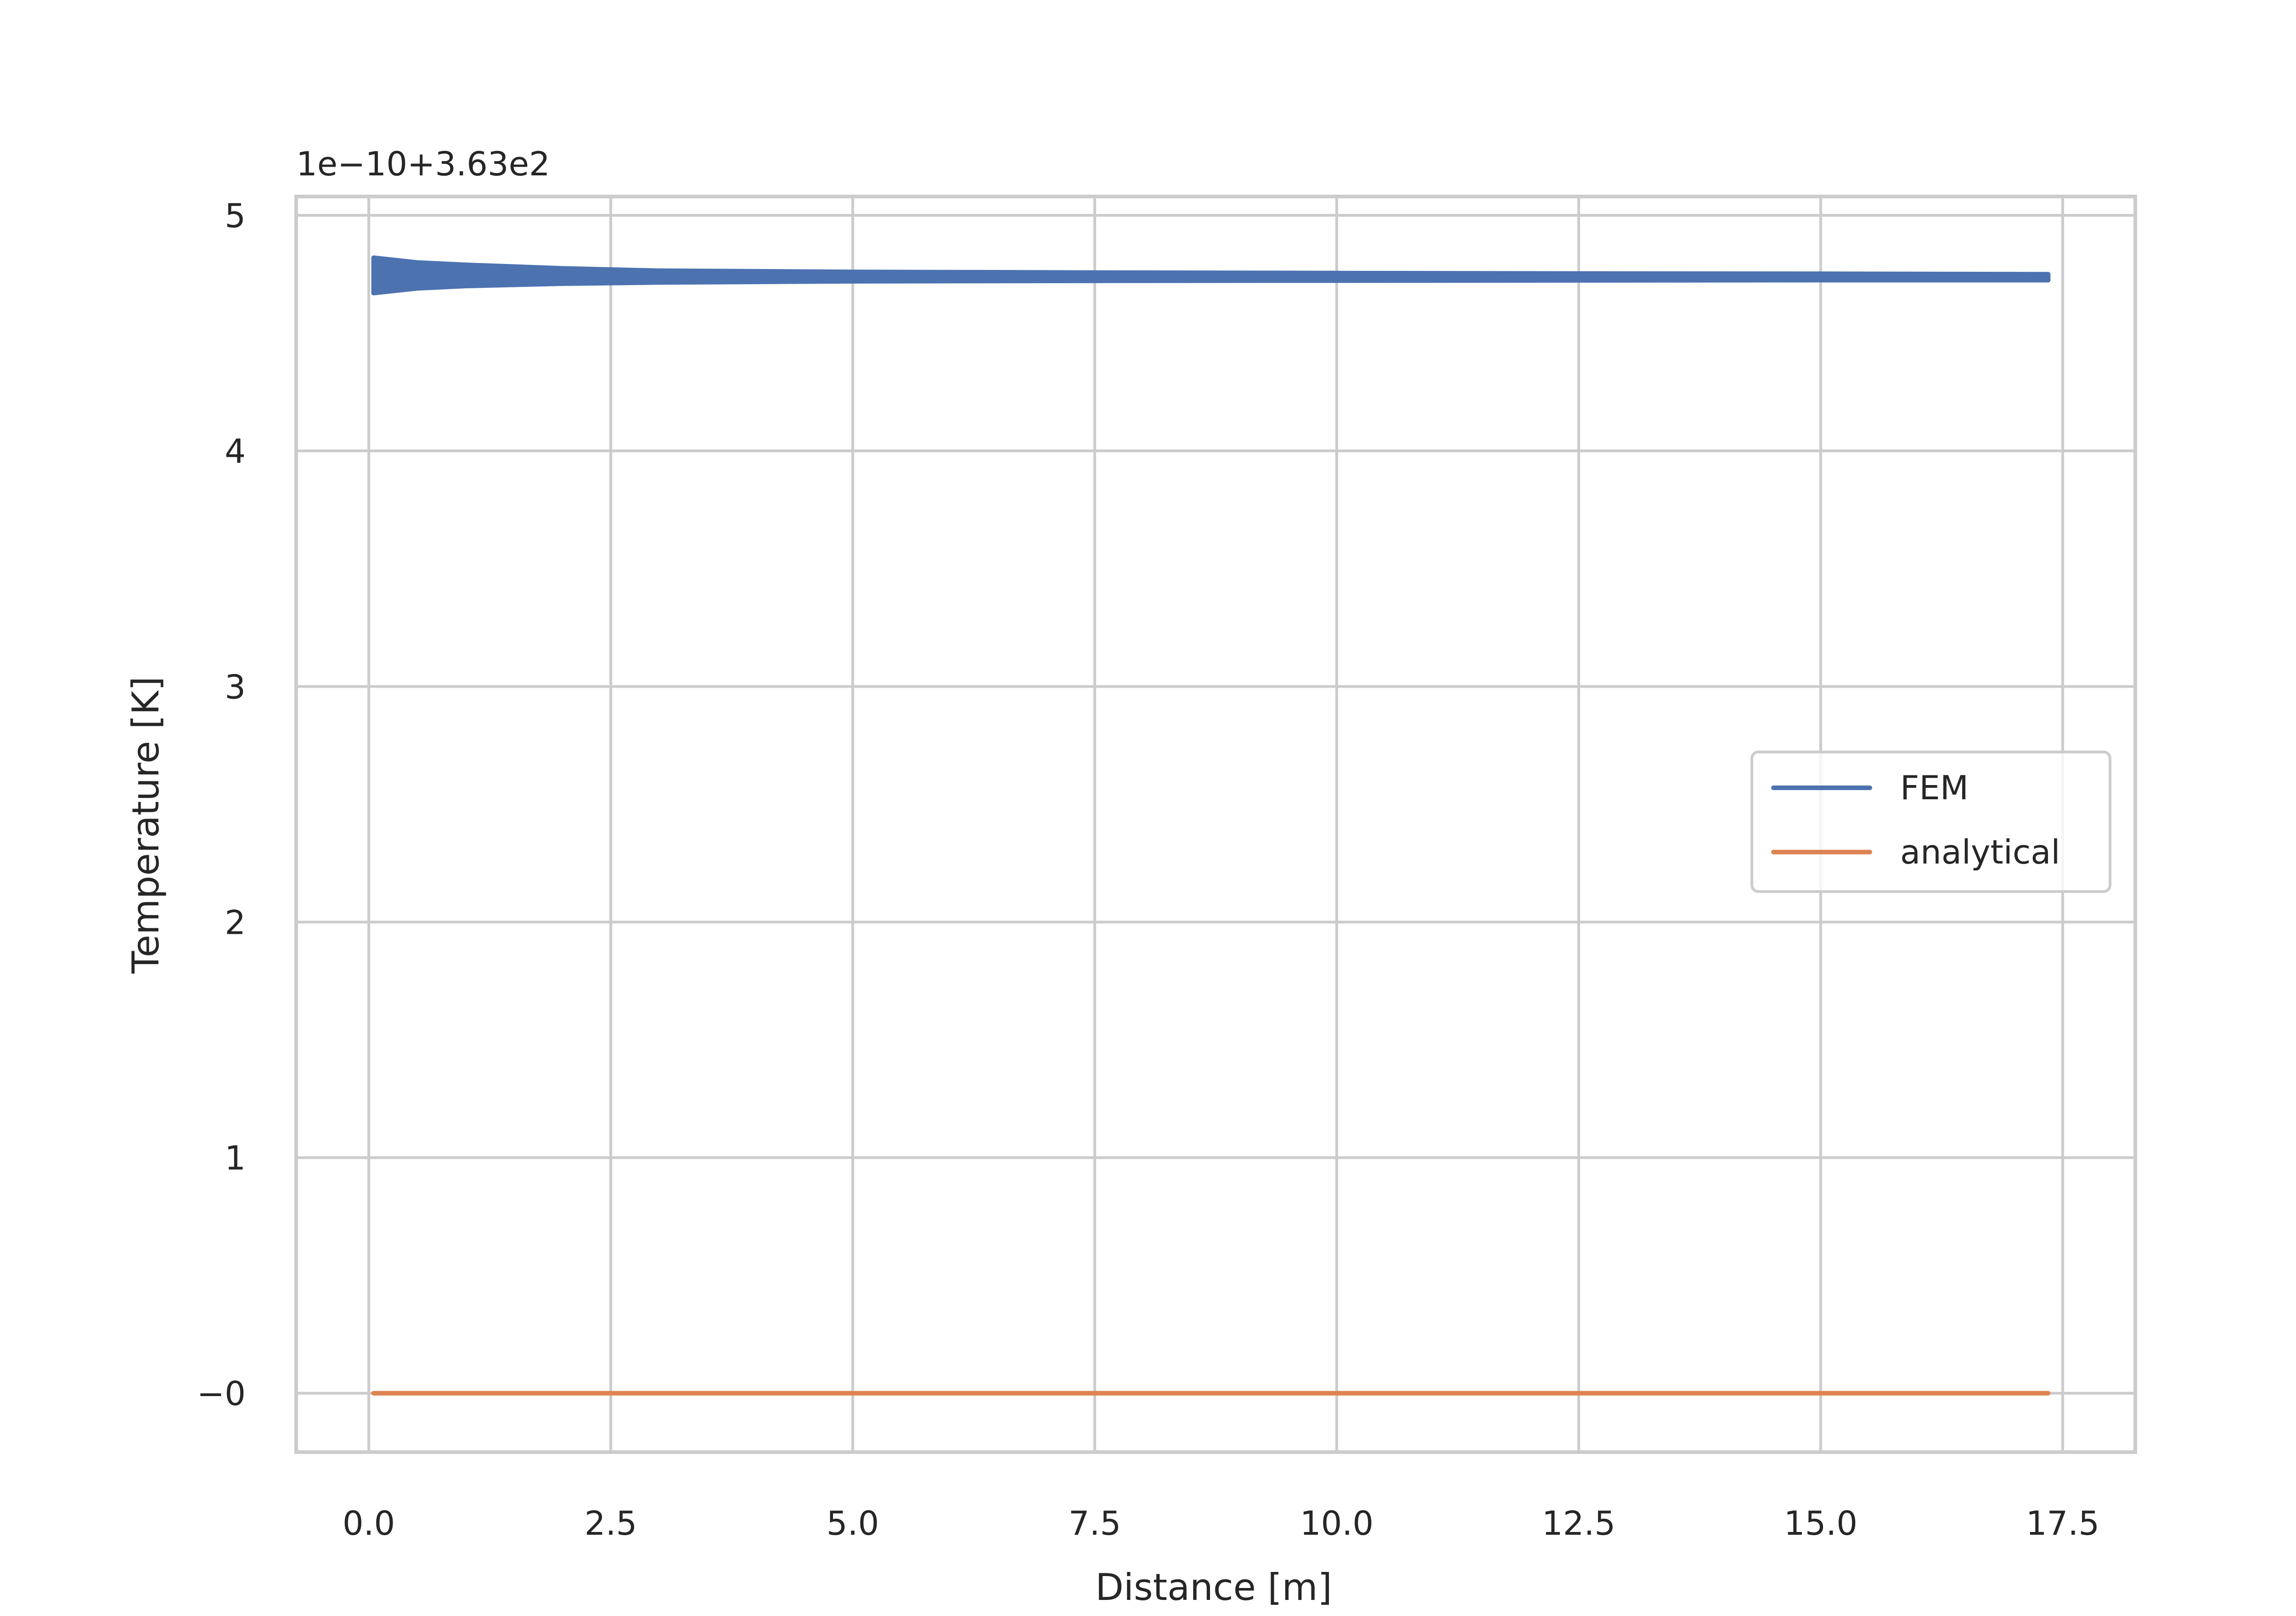 The width and height of the screenshot is (2296, 1616). Describe the element at coordinates (1578, 1524) in the screenshot. I see `x-tick-label: 12.5` at that location.